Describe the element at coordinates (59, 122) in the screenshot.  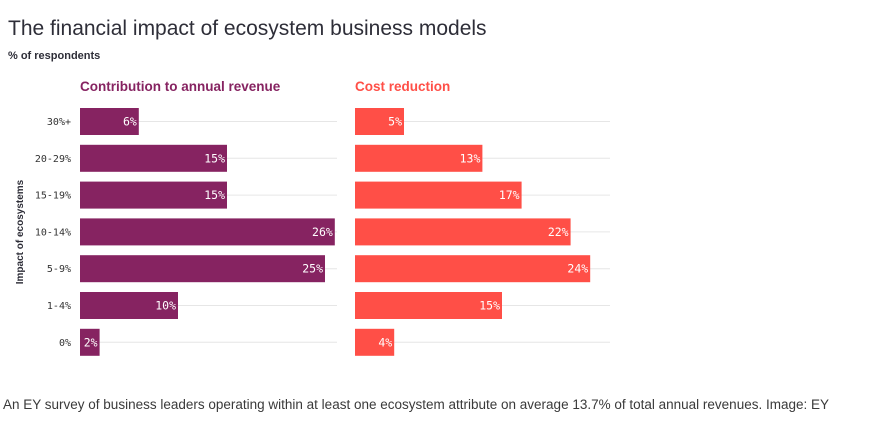
I see `category-label-30pctplus: 30%+` at that location.